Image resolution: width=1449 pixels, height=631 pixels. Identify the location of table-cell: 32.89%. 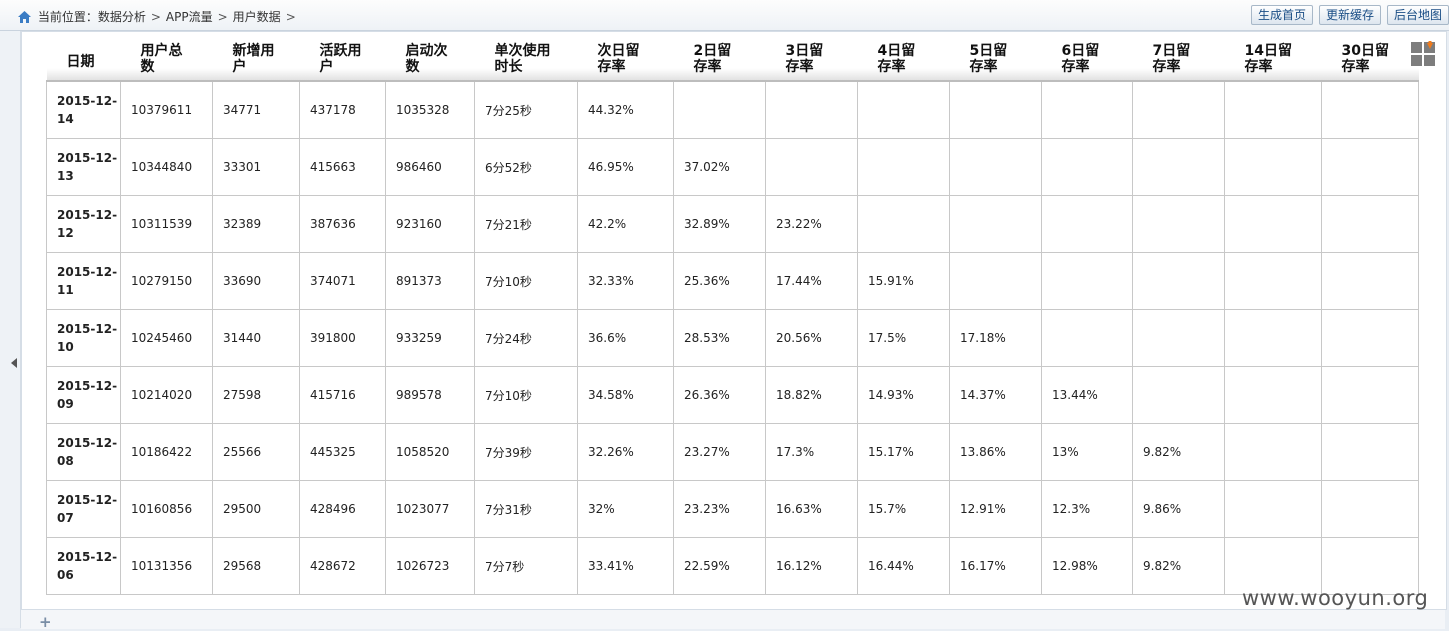
(719, 224).